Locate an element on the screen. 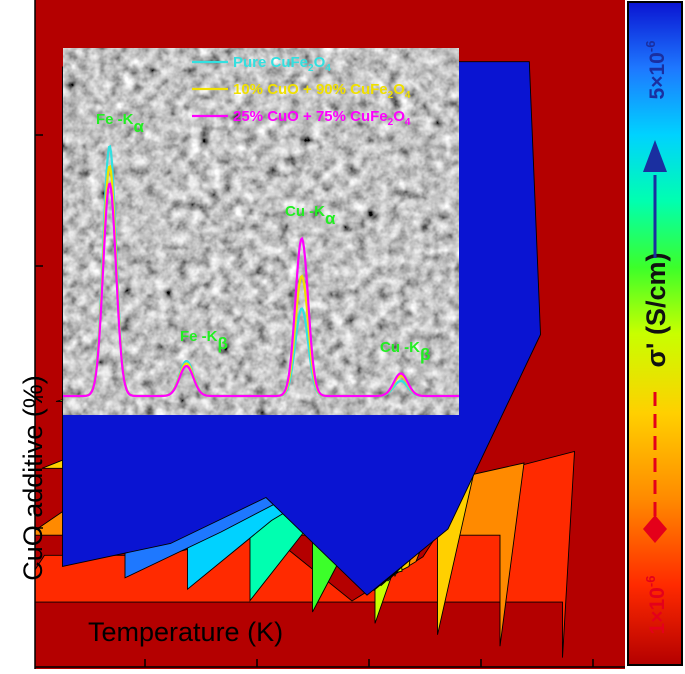  colorbar: 5×10-6 1×10-6 σ' (S/cm) is located at coordinates (655, 333).